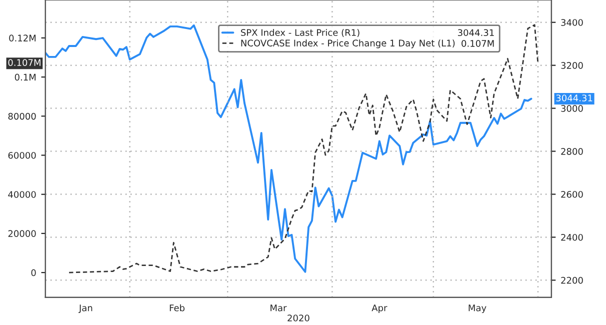 The width and height of the screenshot is (606, 325). I want to click on x-tick-label: Apr, so click(380, 309).